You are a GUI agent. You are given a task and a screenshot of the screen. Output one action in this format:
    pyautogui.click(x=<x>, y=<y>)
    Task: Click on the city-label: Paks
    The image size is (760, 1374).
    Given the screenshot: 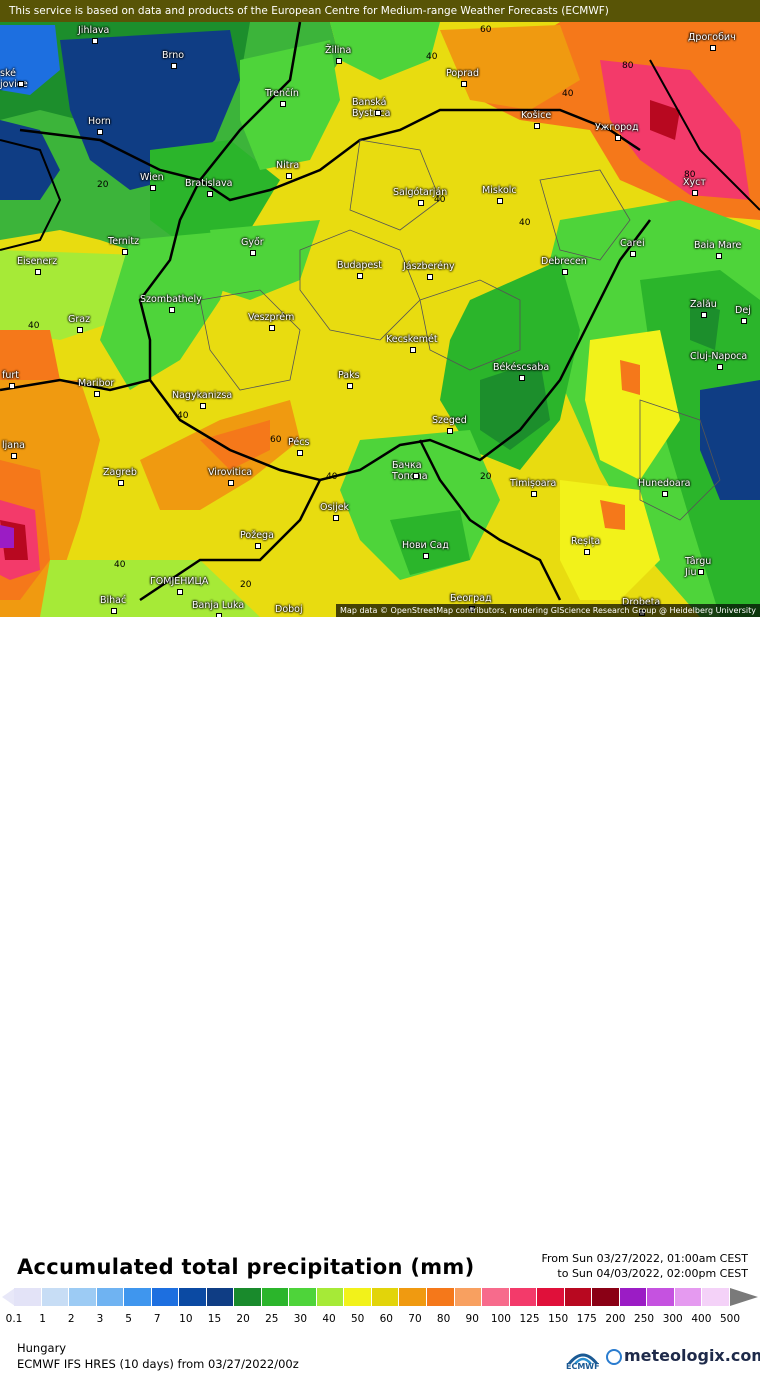 What is the action you would take?
    pyautogui.click(x=349, y=379)
    